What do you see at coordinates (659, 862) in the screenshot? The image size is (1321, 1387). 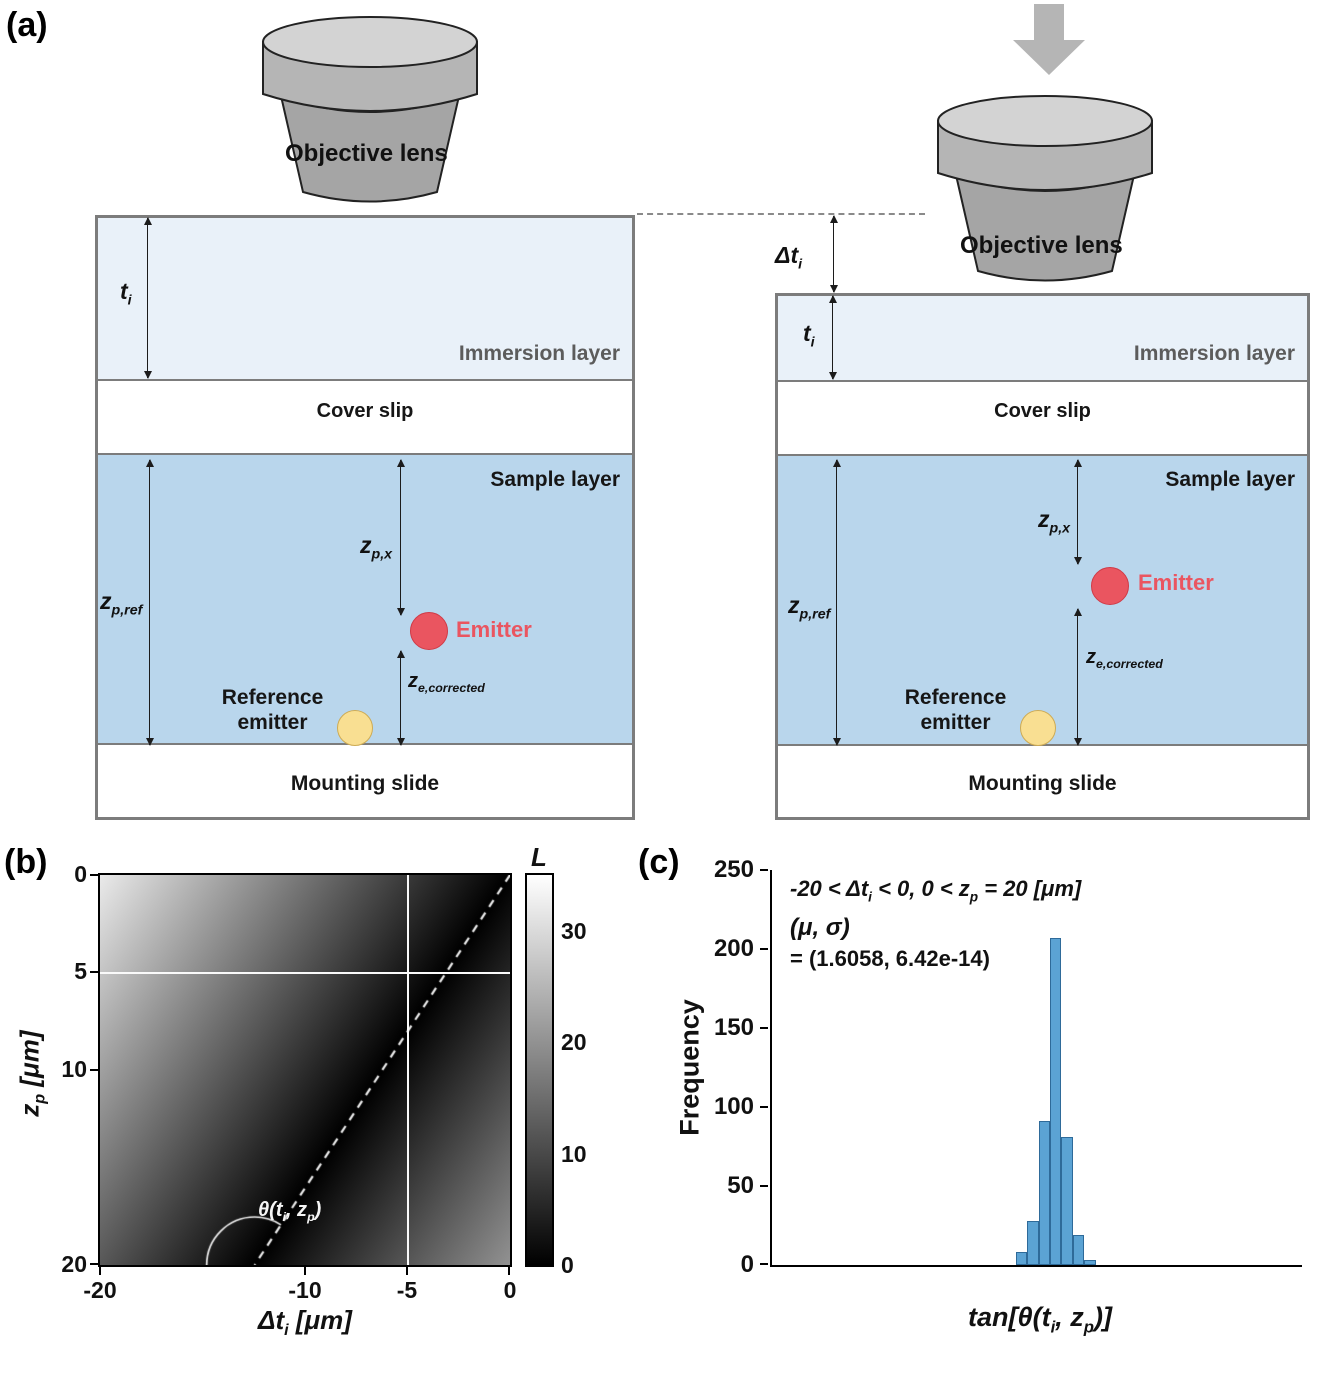 I see `panel-c-label: (c)` at bounding box center [659, 862].